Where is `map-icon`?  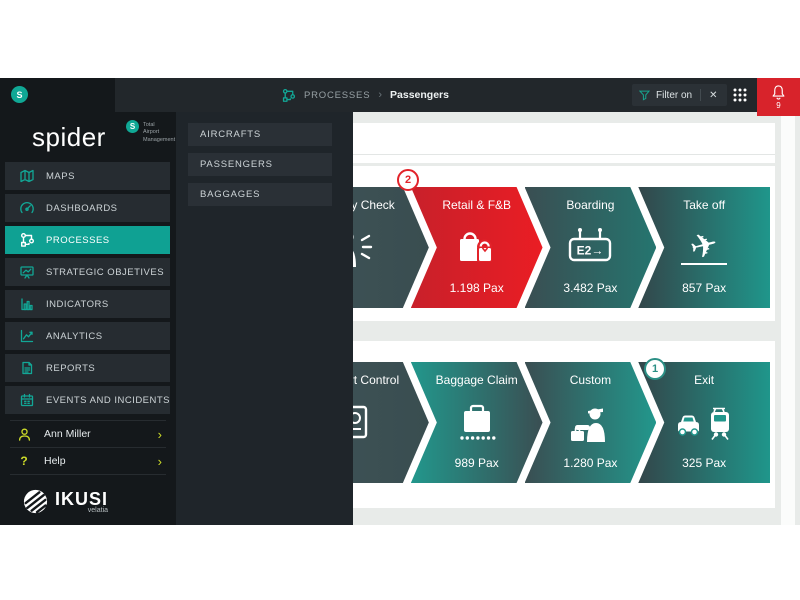
map-icon is located at coordinates (26, 176).